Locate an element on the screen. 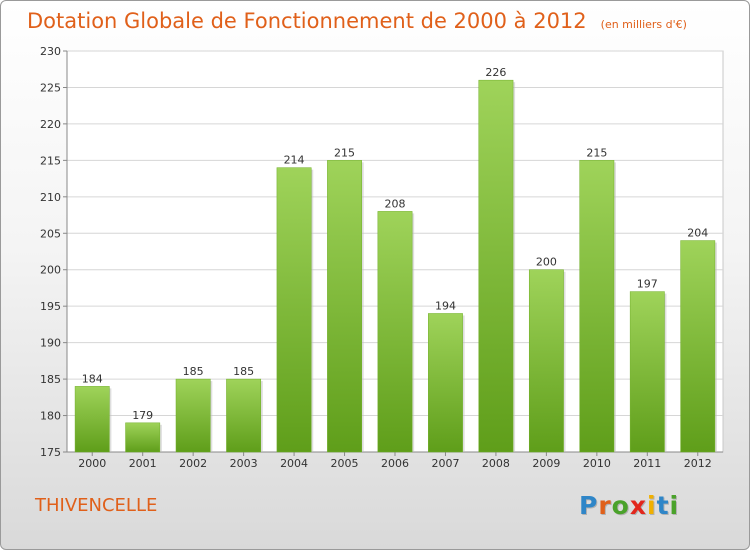 This screenshot has width=750, height=550. x-tick-label: 2002 is located at coordinates (193, 463).